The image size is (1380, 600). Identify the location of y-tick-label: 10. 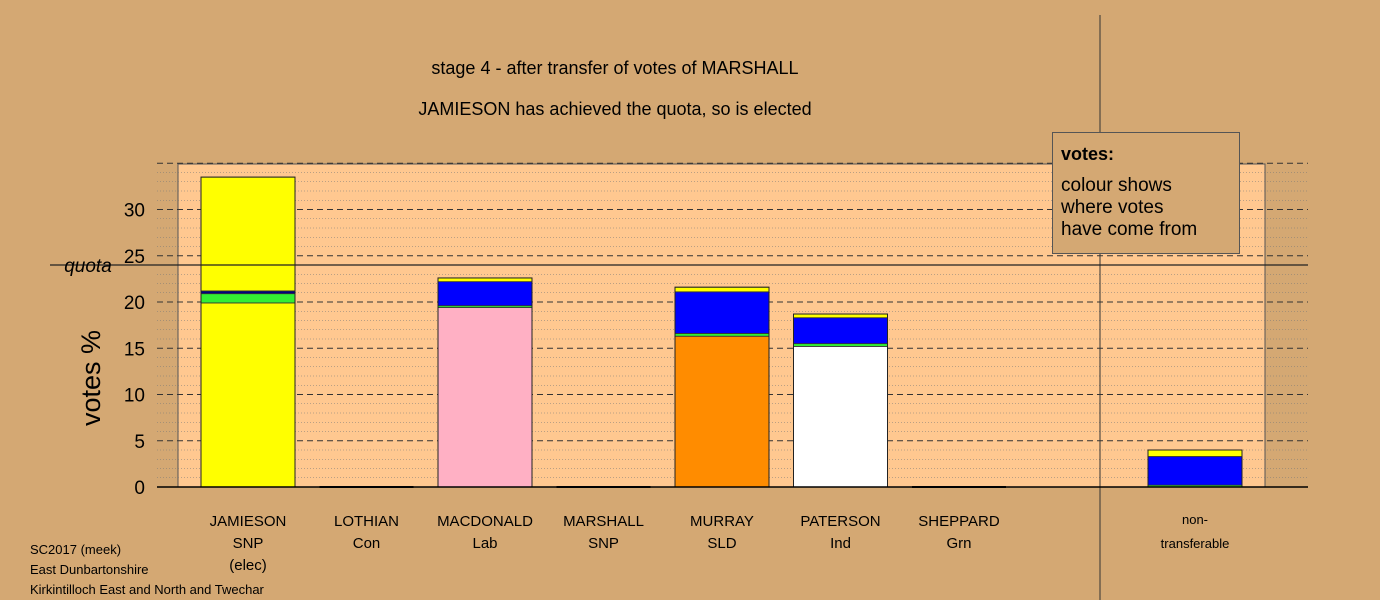
(134, 396).